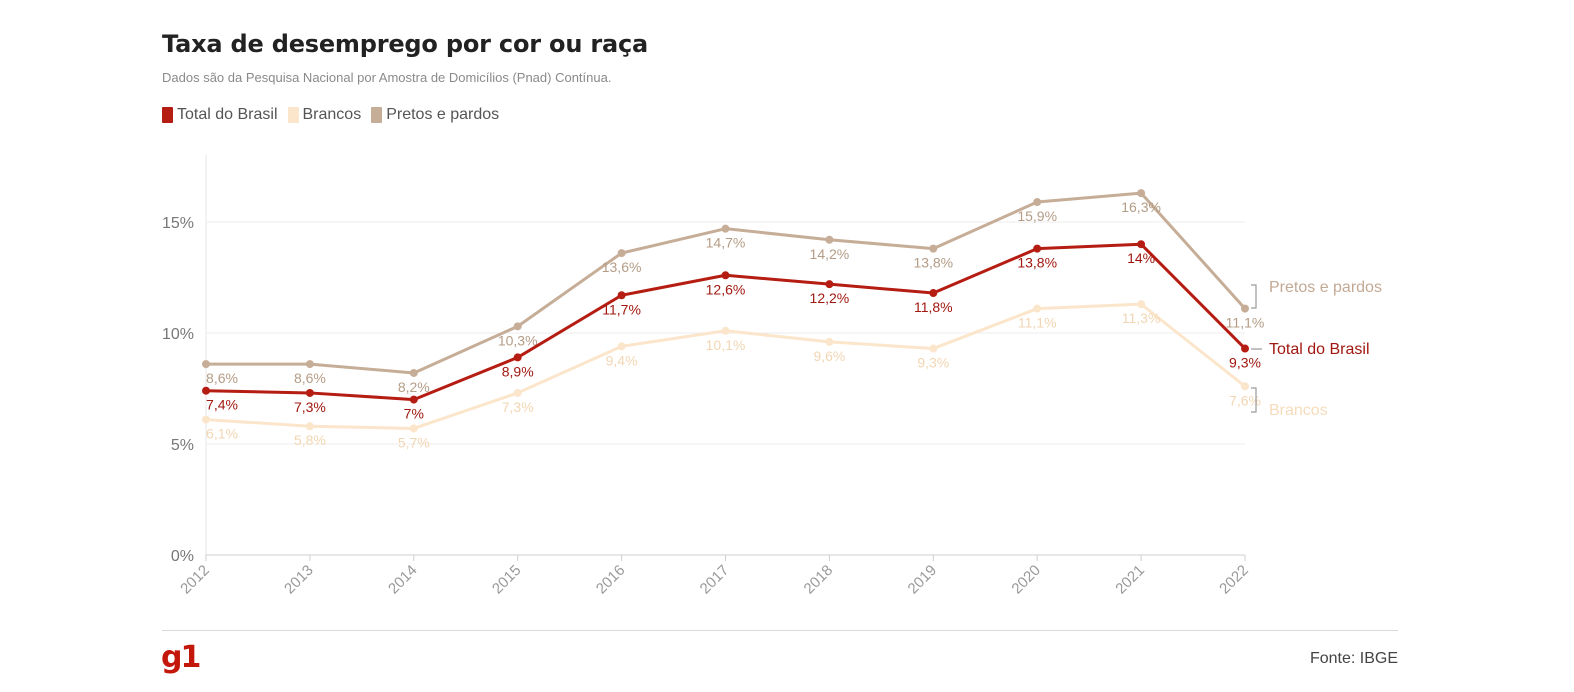  I want to click on series-line-brancos, so click(725, 366).